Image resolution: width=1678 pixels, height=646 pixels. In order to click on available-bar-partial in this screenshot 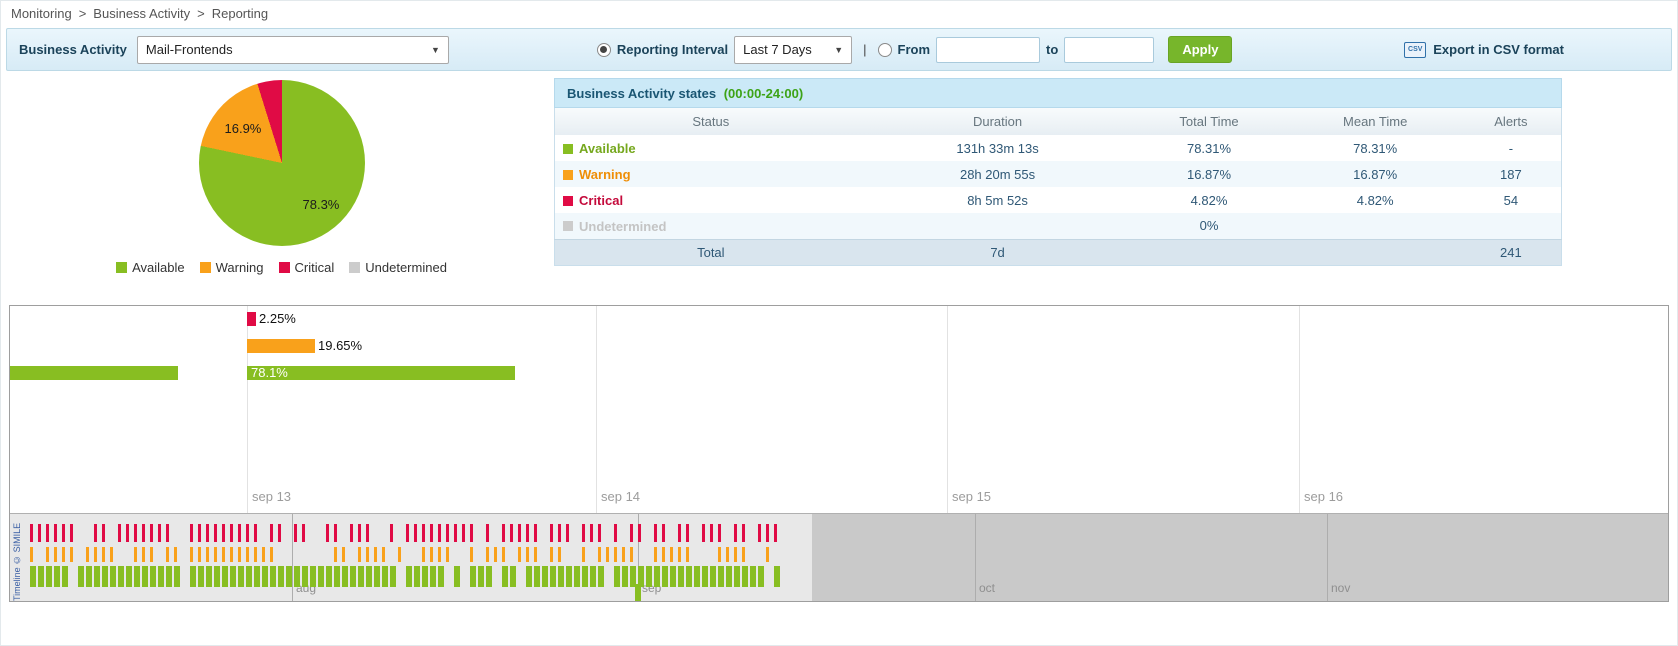, I will do `click(94, 373)`.